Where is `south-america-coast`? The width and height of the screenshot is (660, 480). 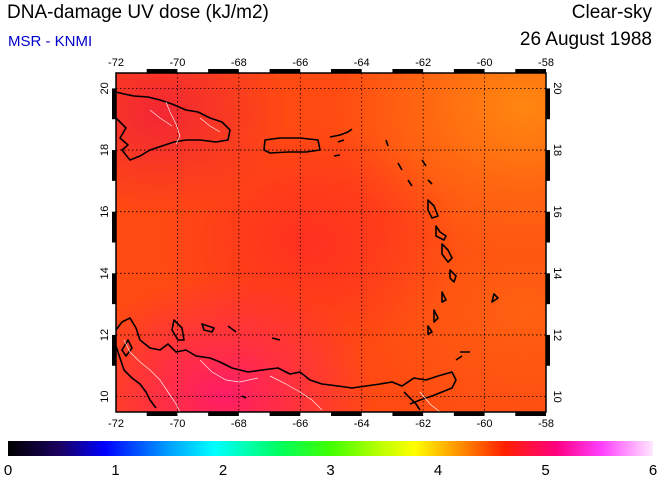
south-america-coast is located at coordinates (286, 361).